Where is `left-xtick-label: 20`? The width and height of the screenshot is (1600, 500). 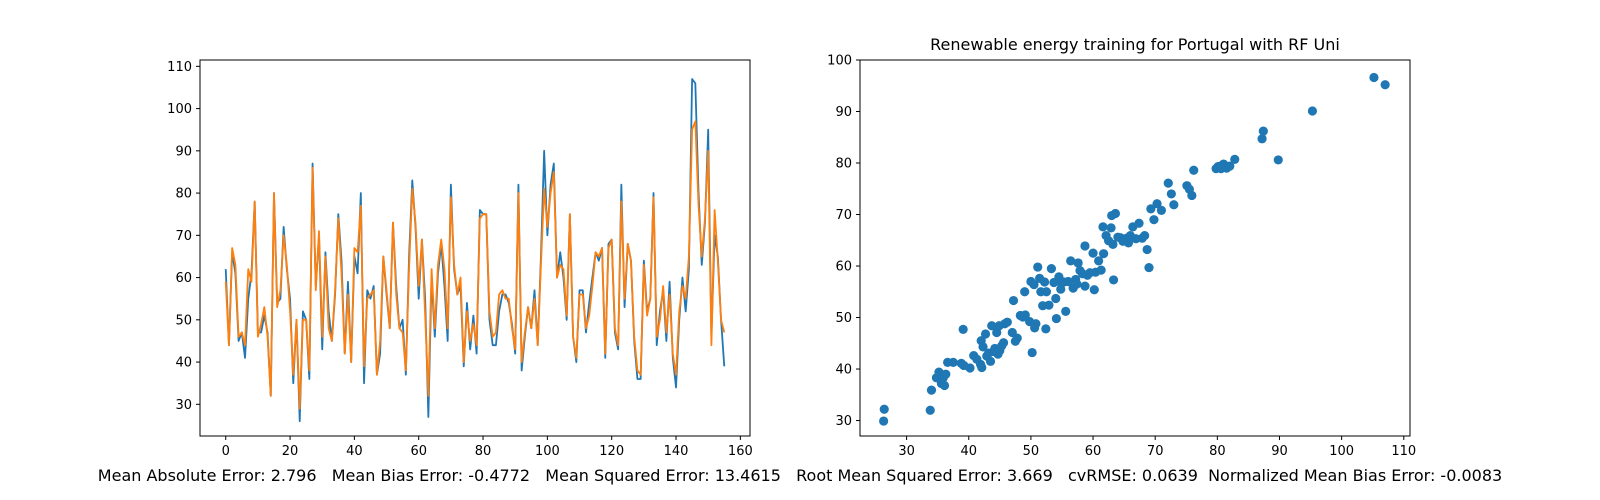
left-xtick-label: 20 is located at coordinates (290, 451).